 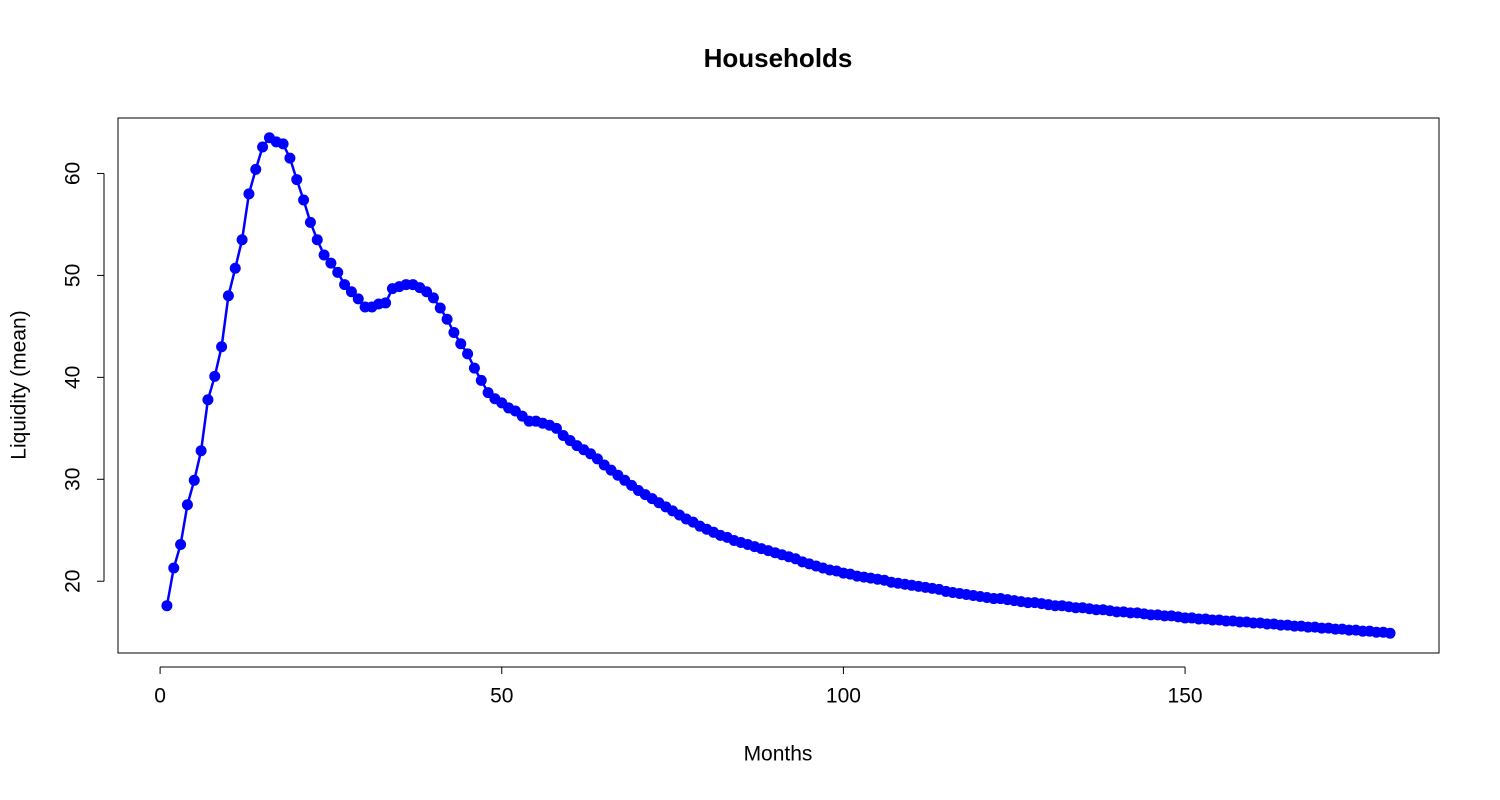 I want to click on y-tick-label: 50, so click(x=73, y=275).